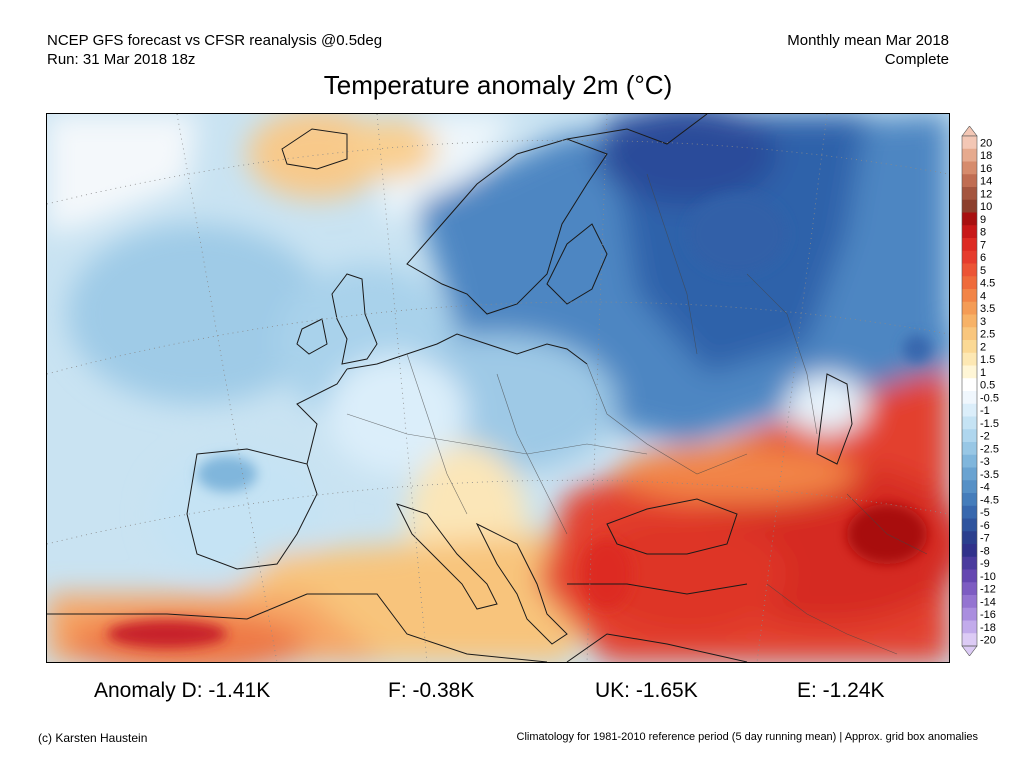 This screenshot has height=768, width=1024. I want to click on legend-label: -8, so click(985, 551).